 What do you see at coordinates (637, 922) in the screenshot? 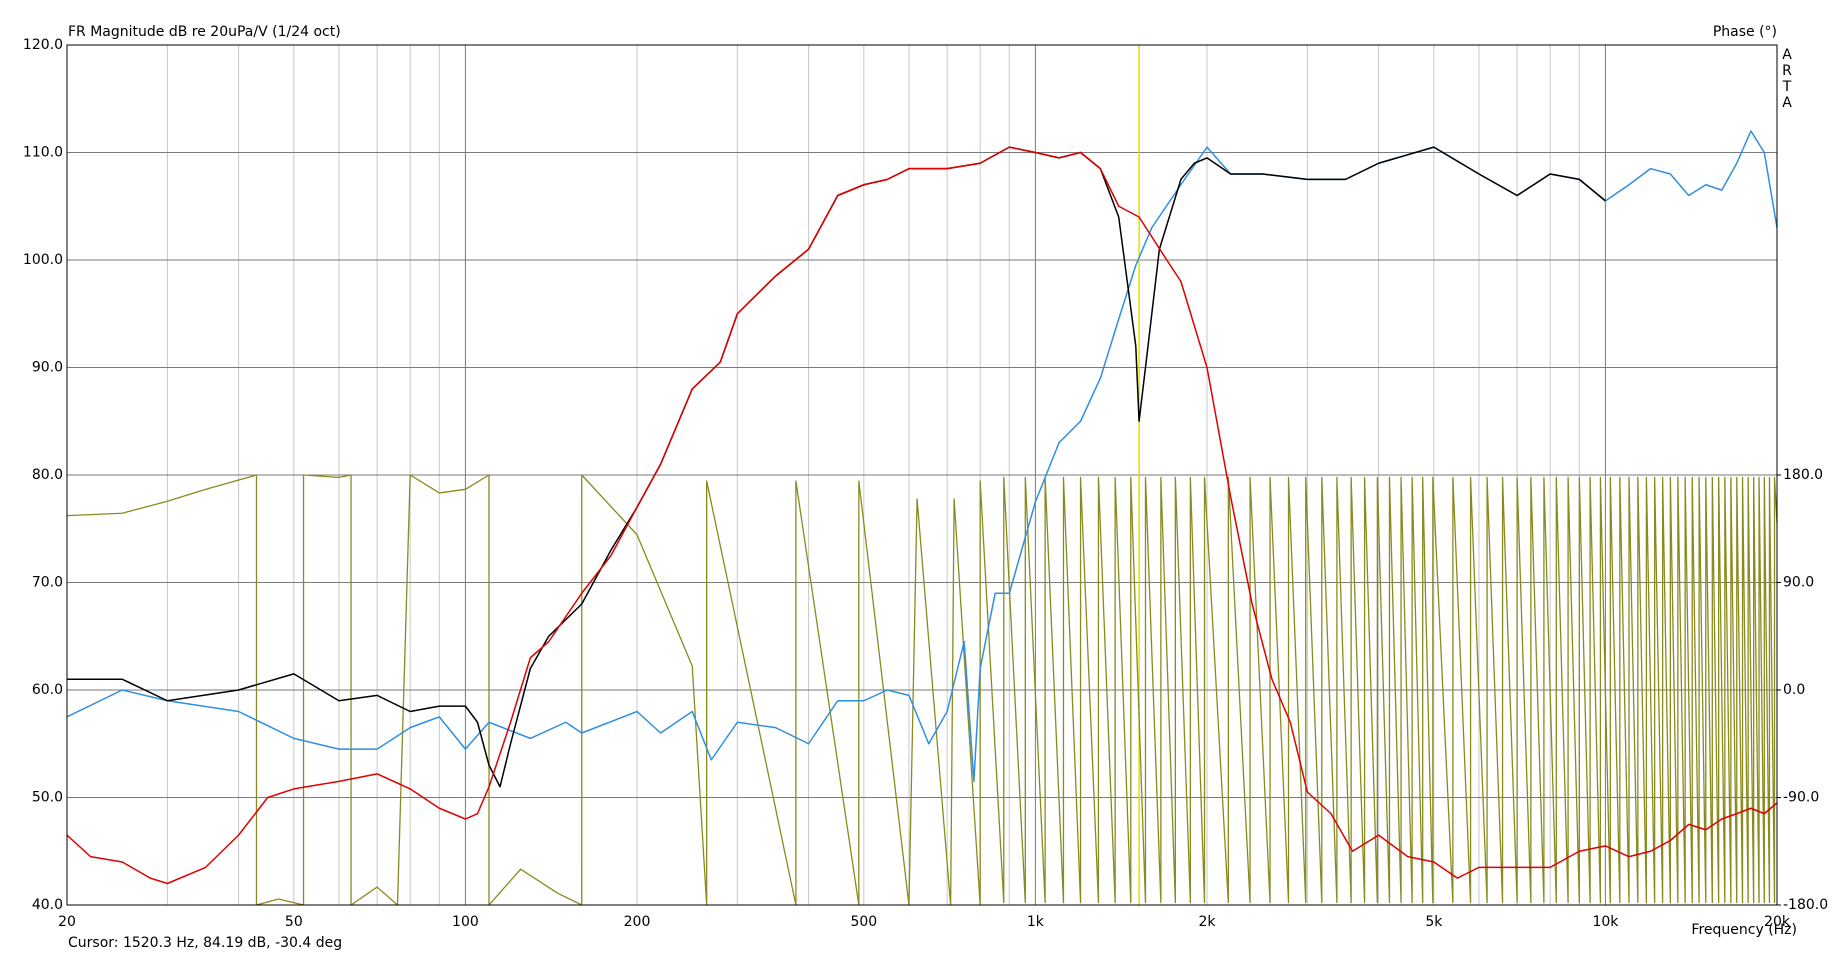
I see `x-tick-label: 200` at bounding box center [637, 922].